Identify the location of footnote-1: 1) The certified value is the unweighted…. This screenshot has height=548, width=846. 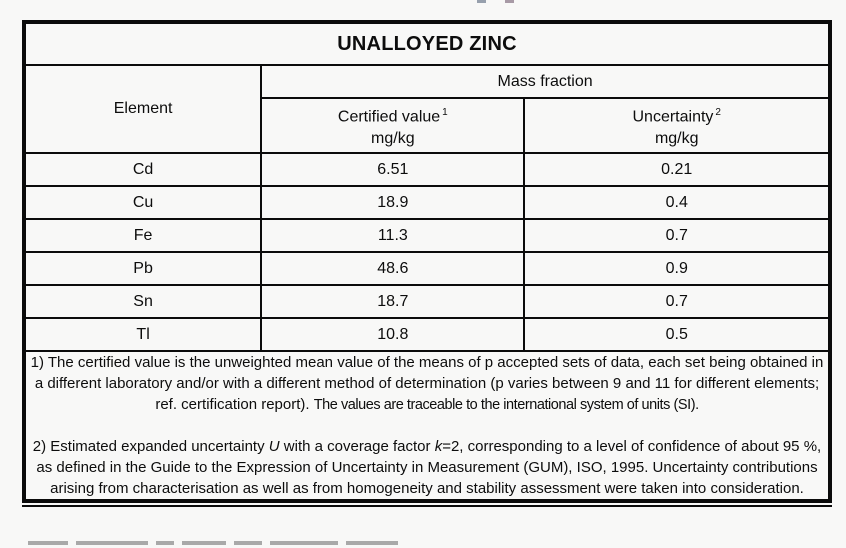
(427, 384).